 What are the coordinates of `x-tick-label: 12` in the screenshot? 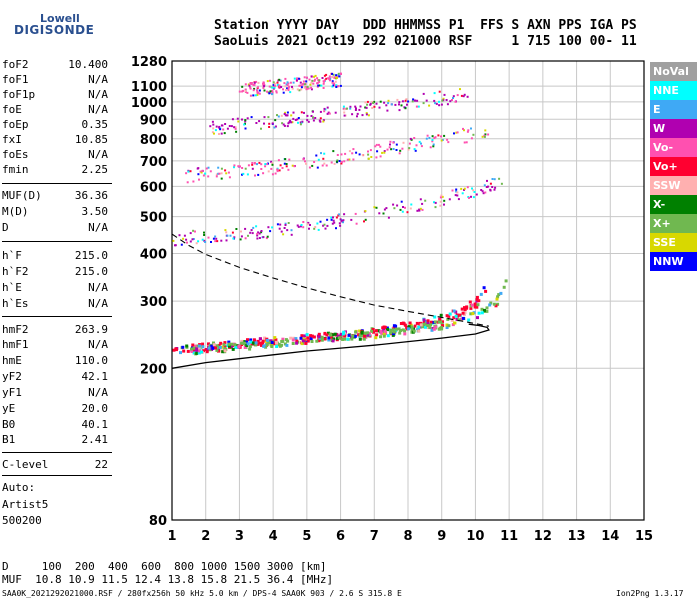 It's located at (543, 536).